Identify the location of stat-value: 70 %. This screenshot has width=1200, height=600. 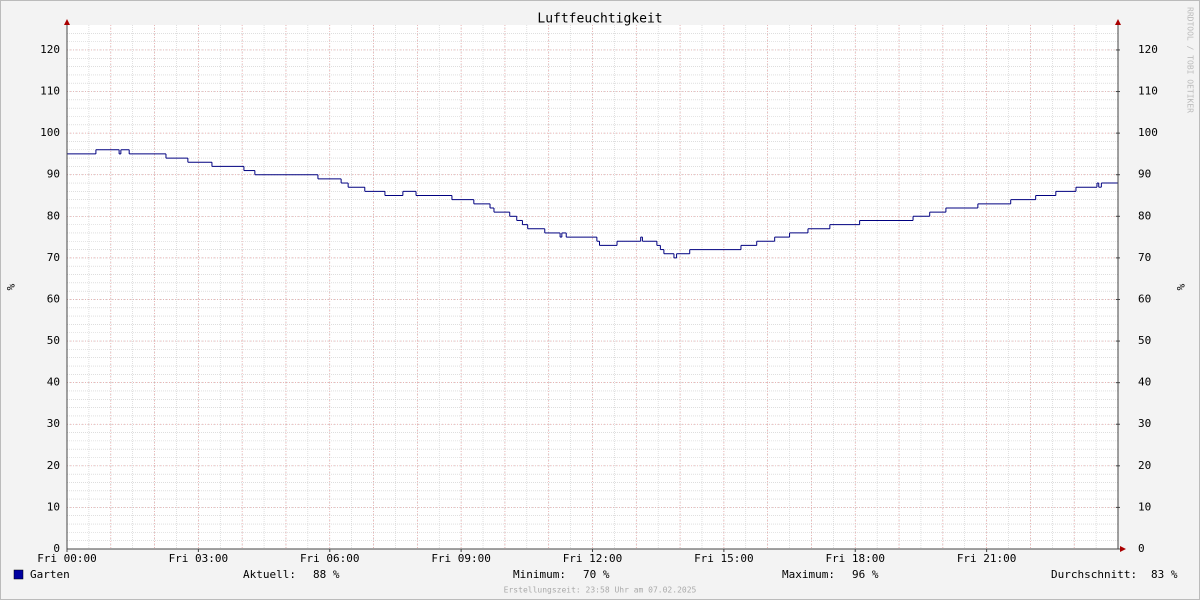
(596, 574).